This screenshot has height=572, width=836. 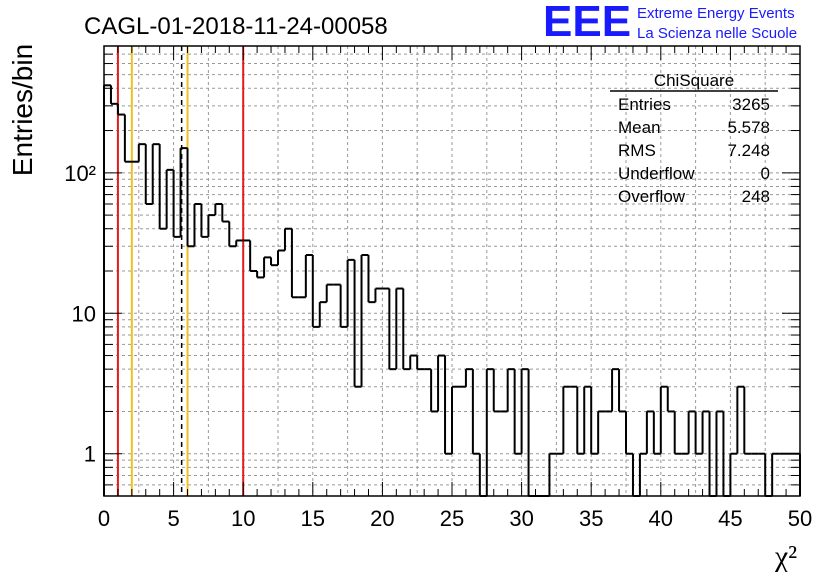 I want to click on x-tick-label: 0, so click(x=104, y=518).